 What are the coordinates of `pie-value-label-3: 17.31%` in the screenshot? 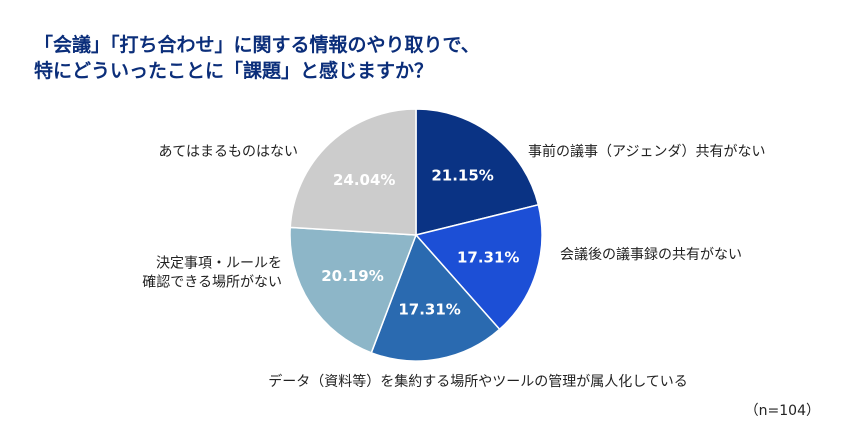 It's located at (429, 309).